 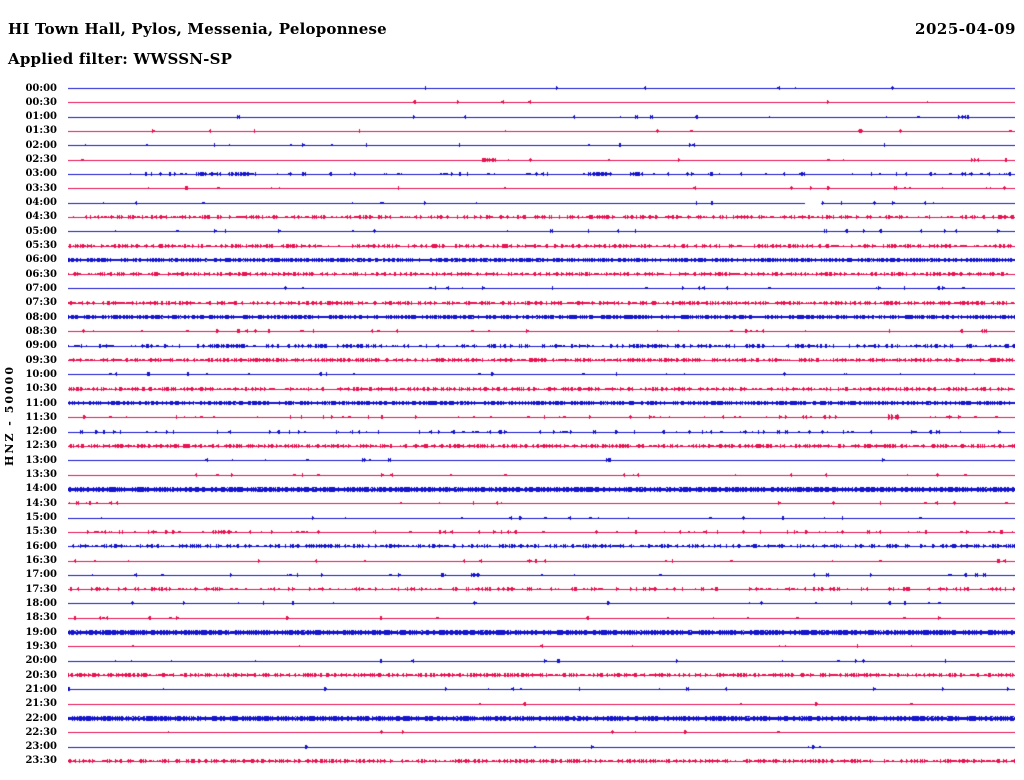 What do you see at coordinates (41, 432) in the screenshot?
I see `time-label: 12:00` at bounding box center [41, 432].